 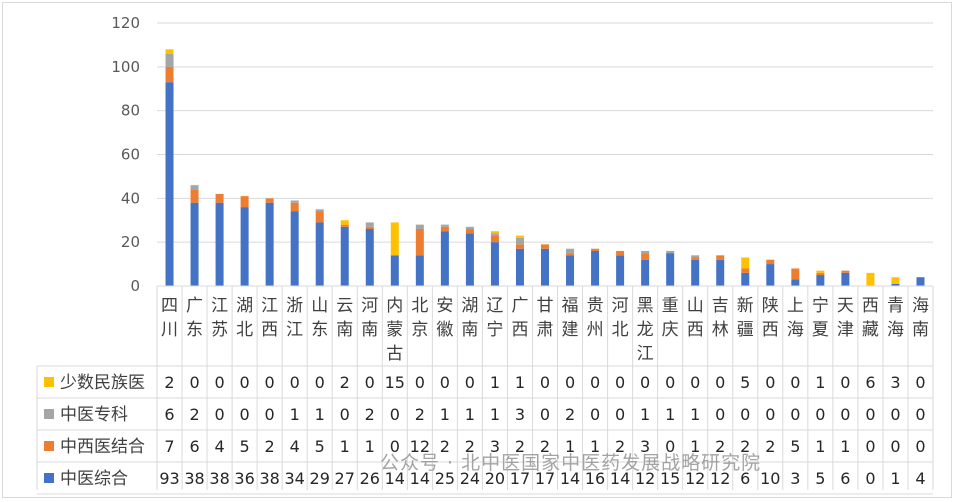 I want to click on category-label: 河北, so click(x=620, y=318).